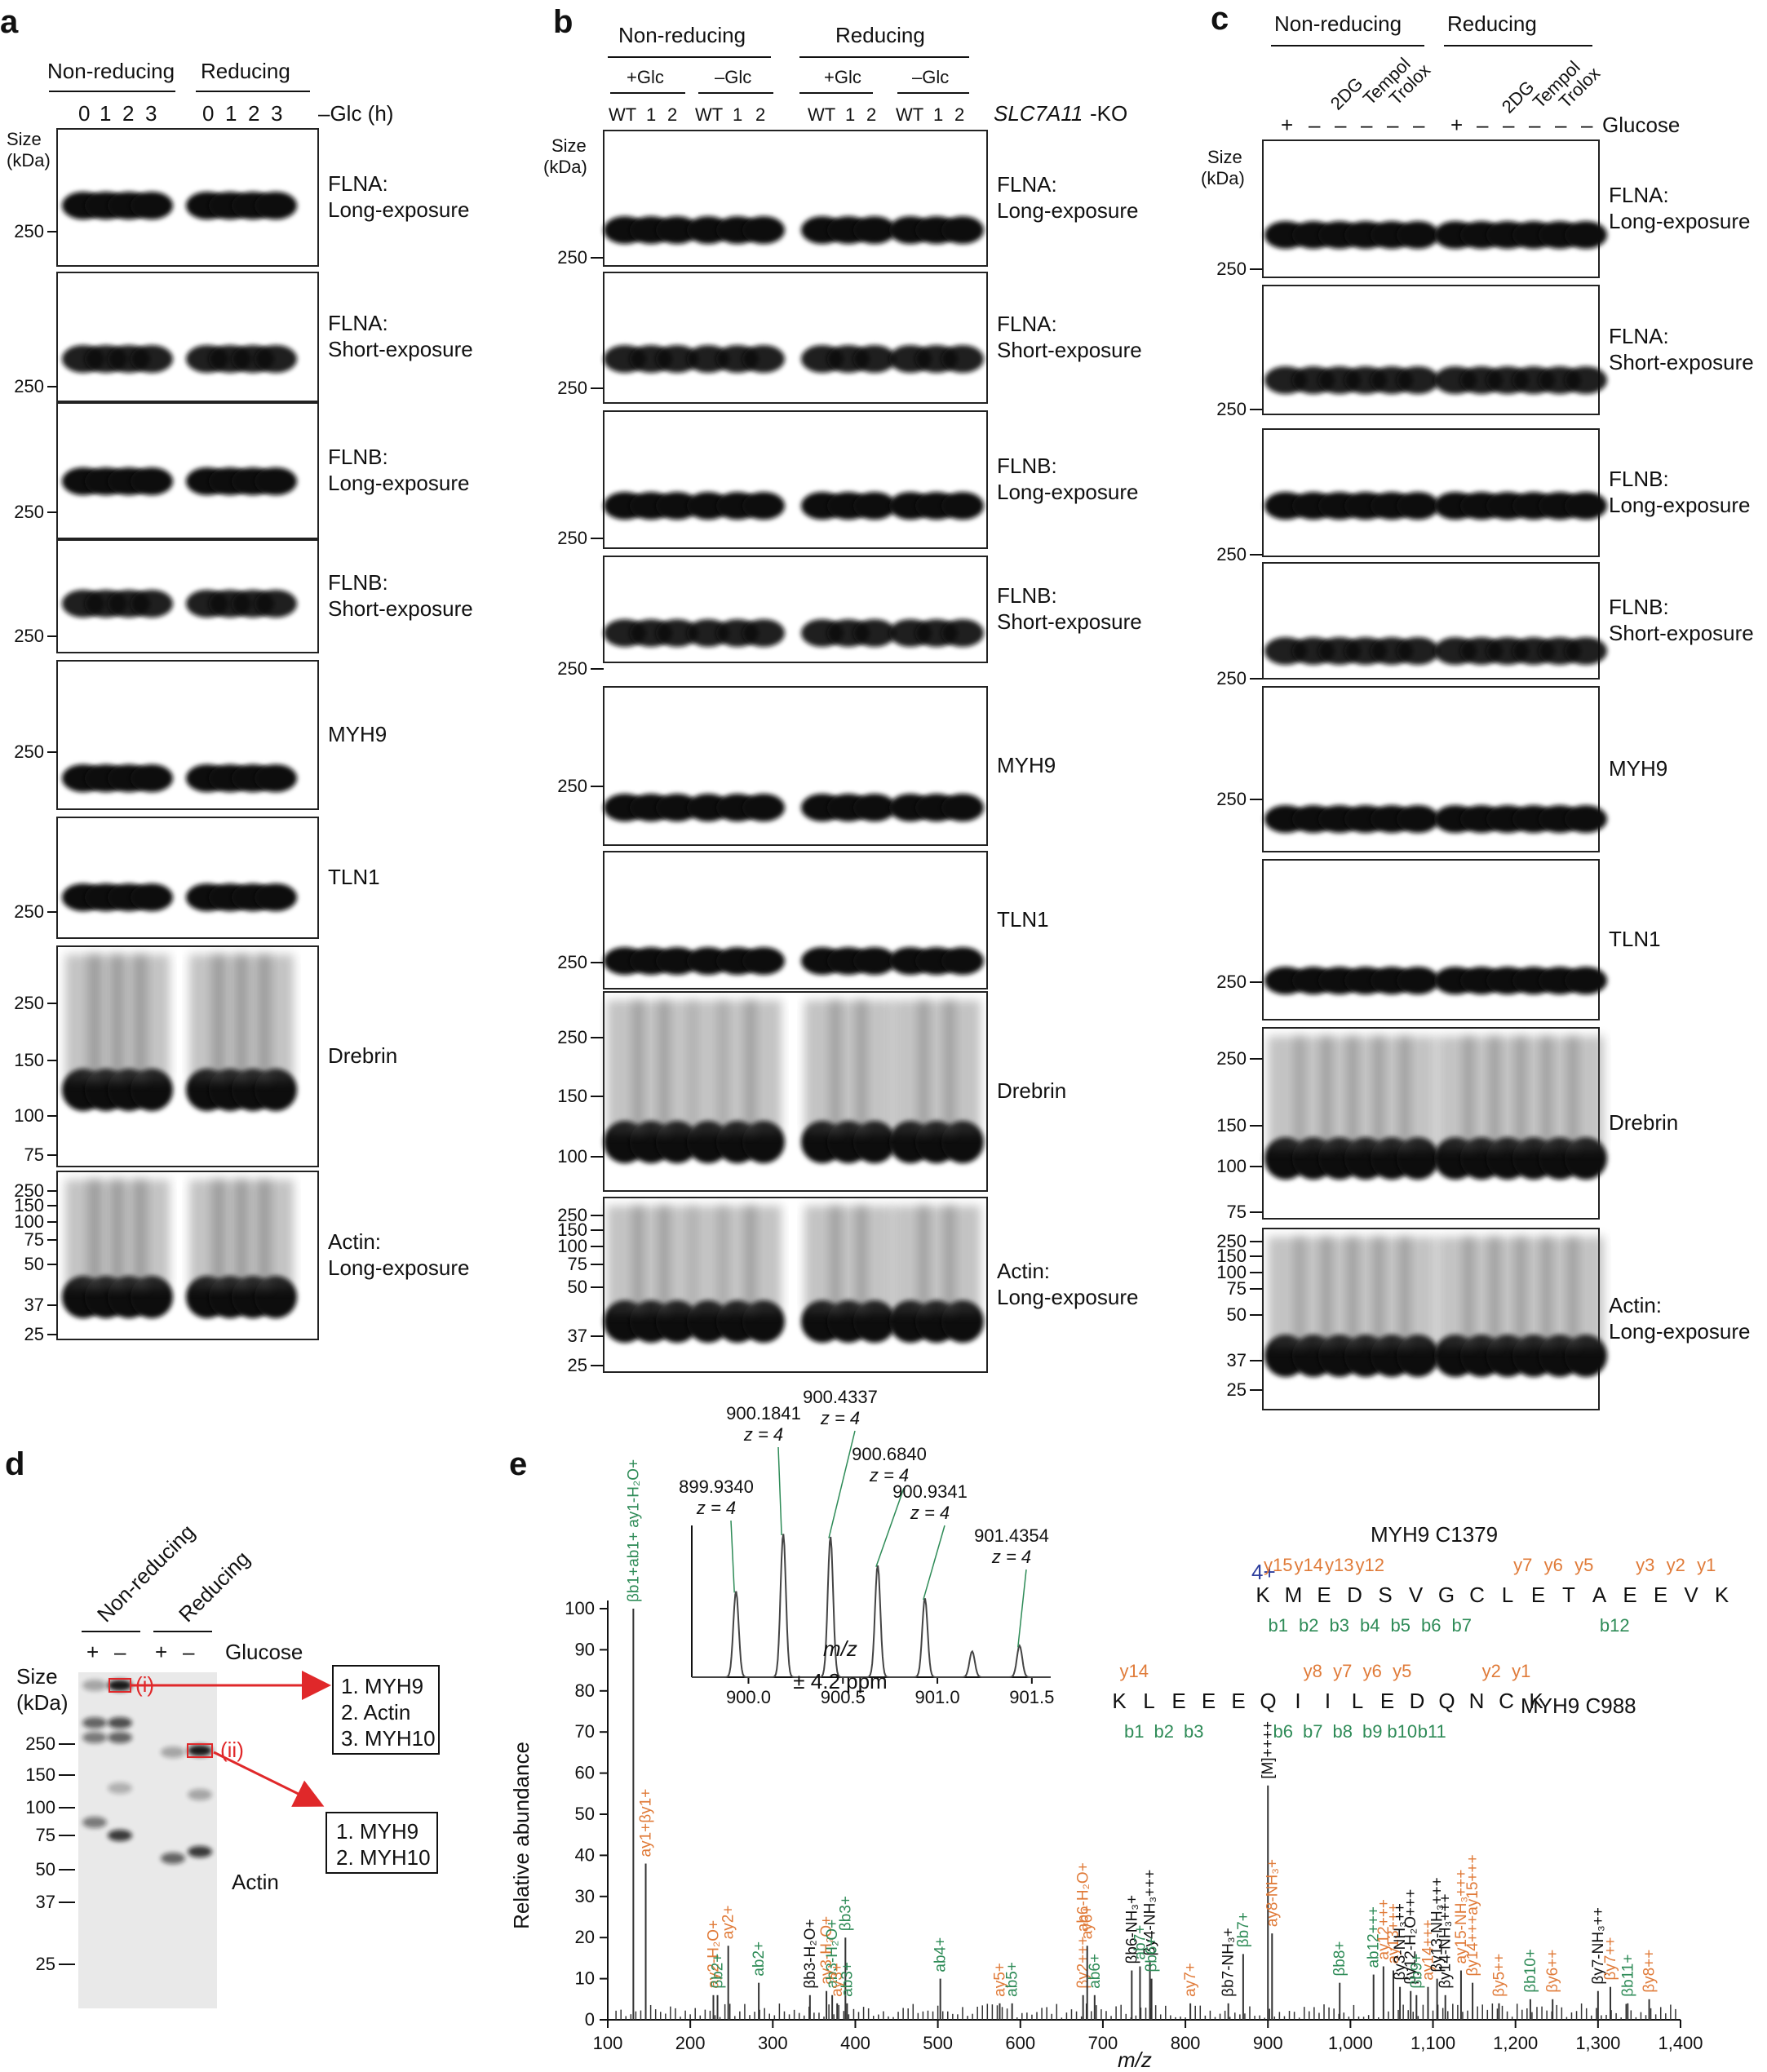 This screenshot has height=2072, width=1767. What do you see at coordinates (1011, 1535) in the screenshot?
I see `inset-peak-label: 901.4354` at bounding box center [1011, 1535].